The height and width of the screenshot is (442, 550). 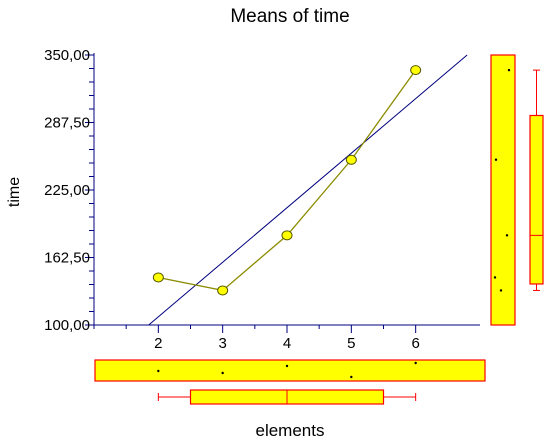 I want to click on y-tick-label: 225,00, so click(x=67, y=190).